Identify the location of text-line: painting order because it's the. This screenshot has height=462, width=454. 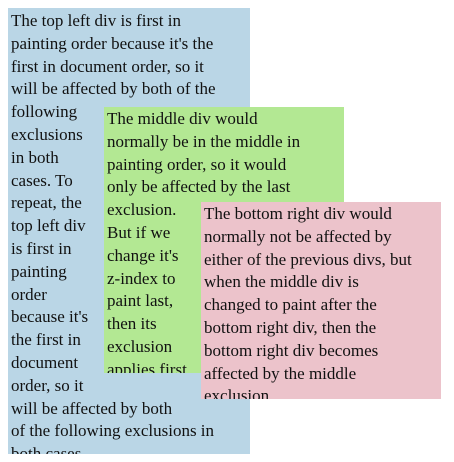
(112, 43).